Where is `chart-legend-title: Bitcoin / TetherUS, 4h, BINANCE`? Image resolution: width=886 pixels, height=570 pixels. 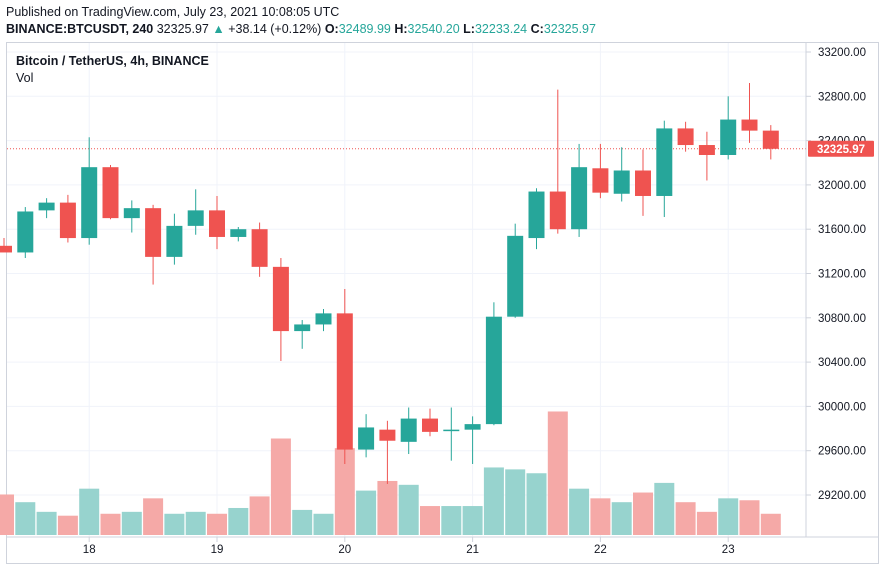
chart-legend-title: Bitcoin / TetherUS, 4h, BINANCE is located at coordinates (112, 61).